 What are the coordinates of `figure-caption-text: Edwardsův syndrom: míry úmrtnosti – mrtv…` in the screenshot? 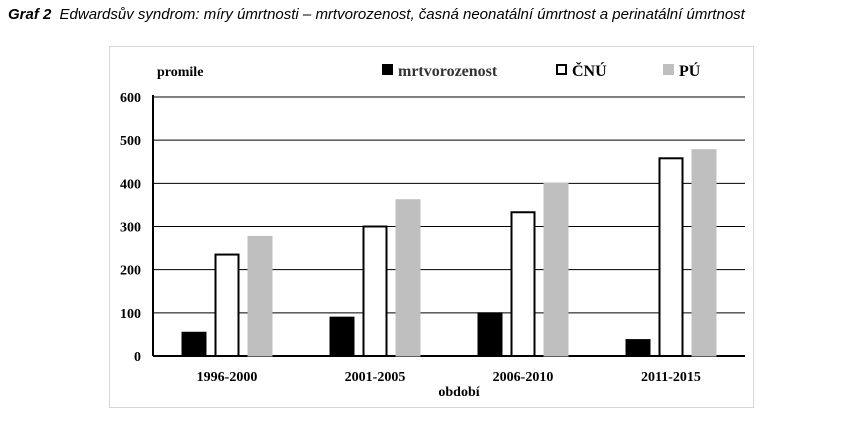 It's located at (402, 14).